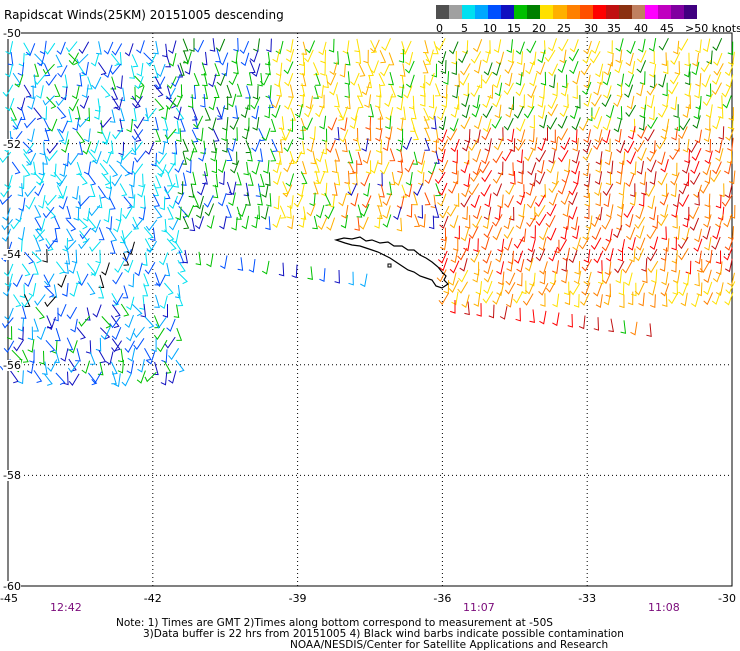  What do you see at coordinates (152, 598) in the screenshot?
I see `longitude-label: -42` at bounding box center [152, 598].